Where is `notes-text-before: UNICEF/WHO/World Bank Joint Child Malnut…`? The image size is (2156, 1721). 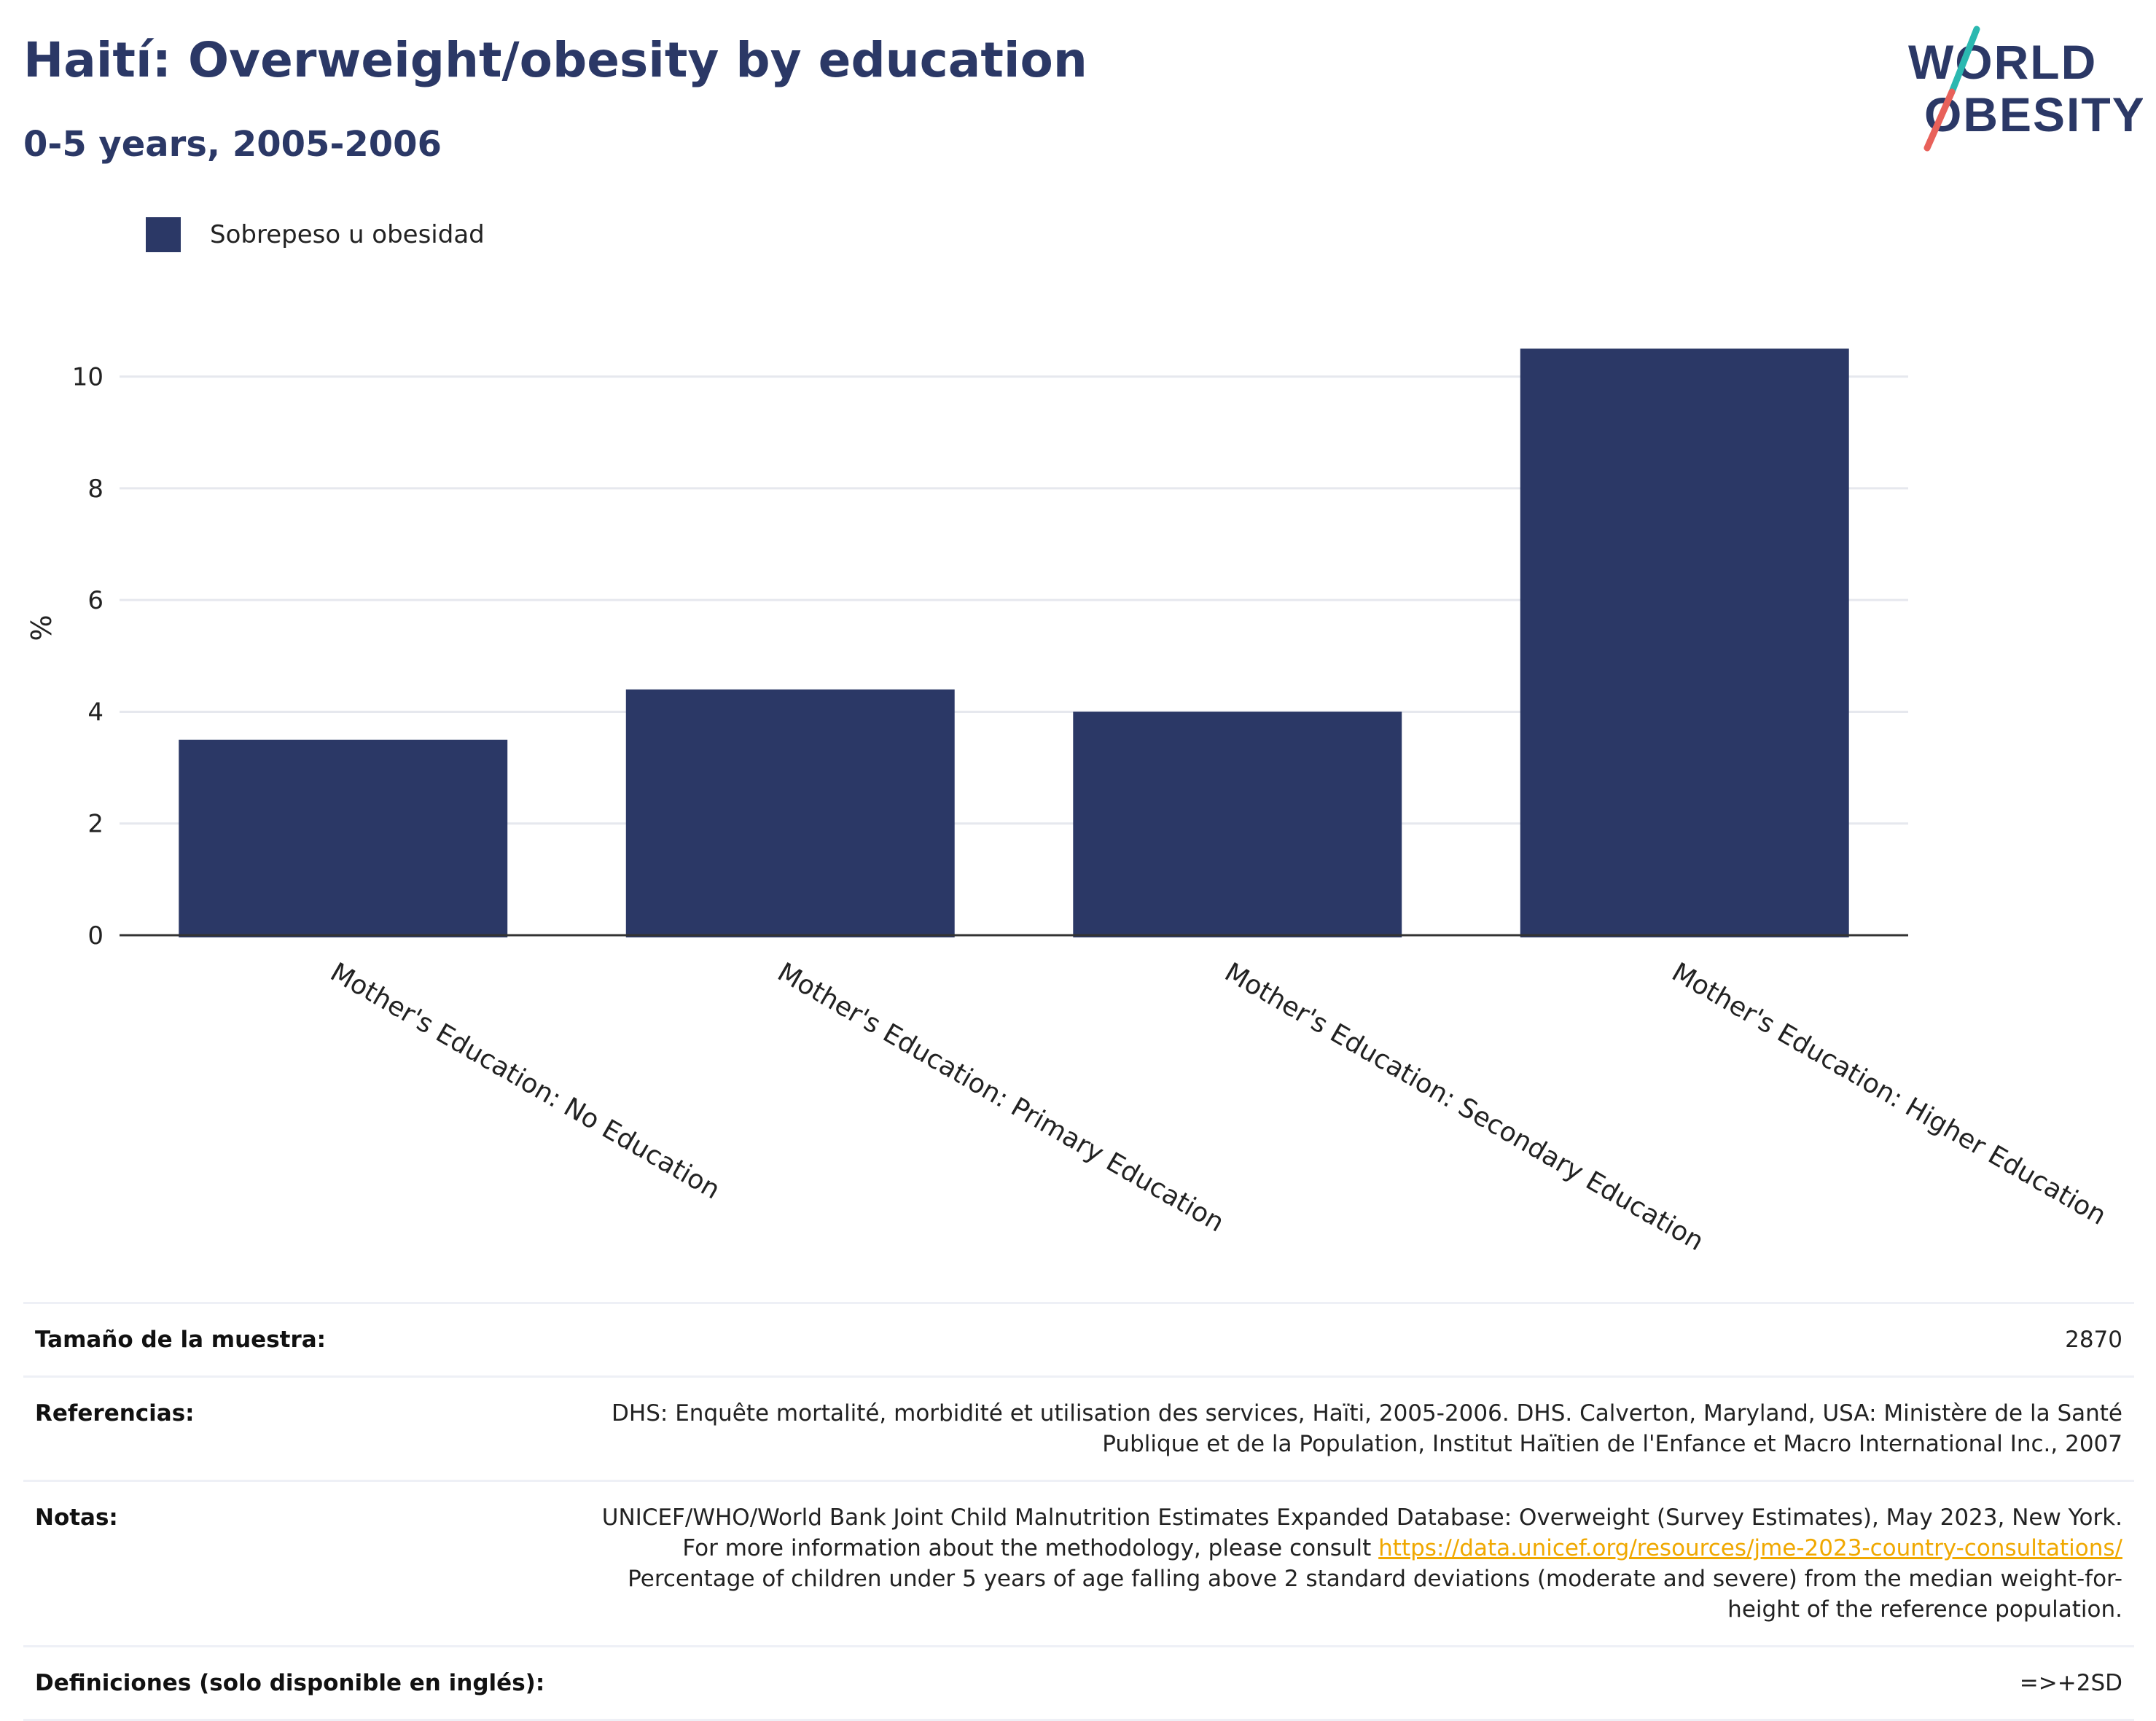
notes-text-before: UNICEF/WHO/World Bank Joint Child Malnut… is located at coordinates (1362, 1533).